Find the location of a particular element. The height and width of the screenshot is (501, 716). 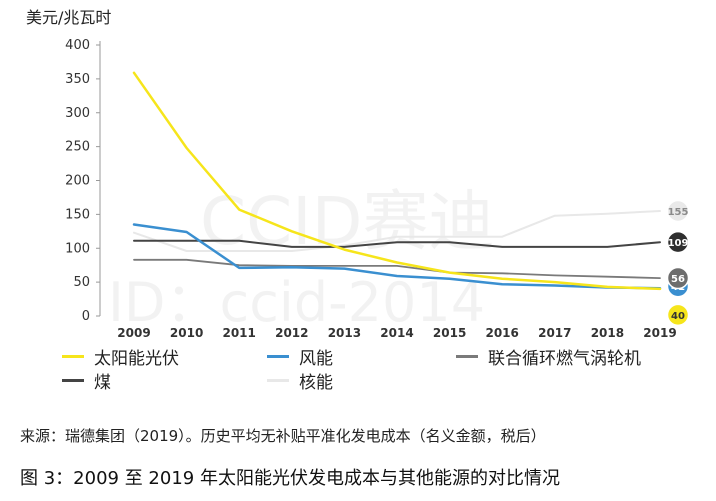

x-tick-label: 2009 is located at coordinates (133, 333).